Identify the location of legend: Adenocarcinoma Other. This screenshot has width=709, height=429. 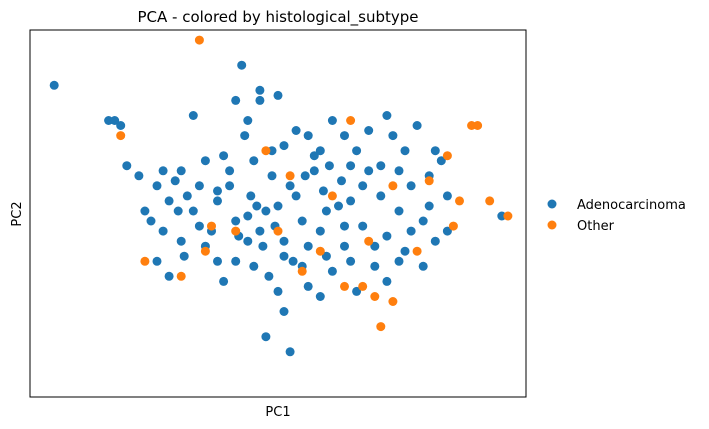
(616, 216).